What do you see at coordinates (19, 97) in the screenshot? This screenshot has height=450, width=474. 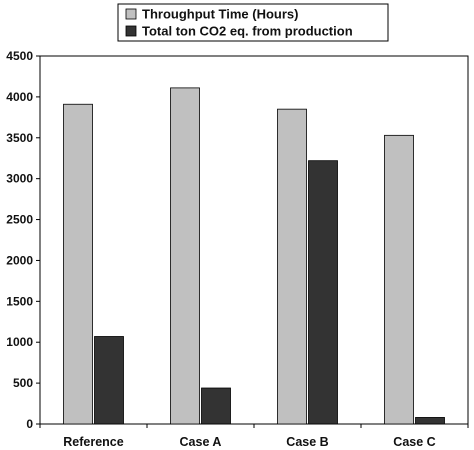 I see `y-tick-label: 4000` at bounding box center [19, 97].